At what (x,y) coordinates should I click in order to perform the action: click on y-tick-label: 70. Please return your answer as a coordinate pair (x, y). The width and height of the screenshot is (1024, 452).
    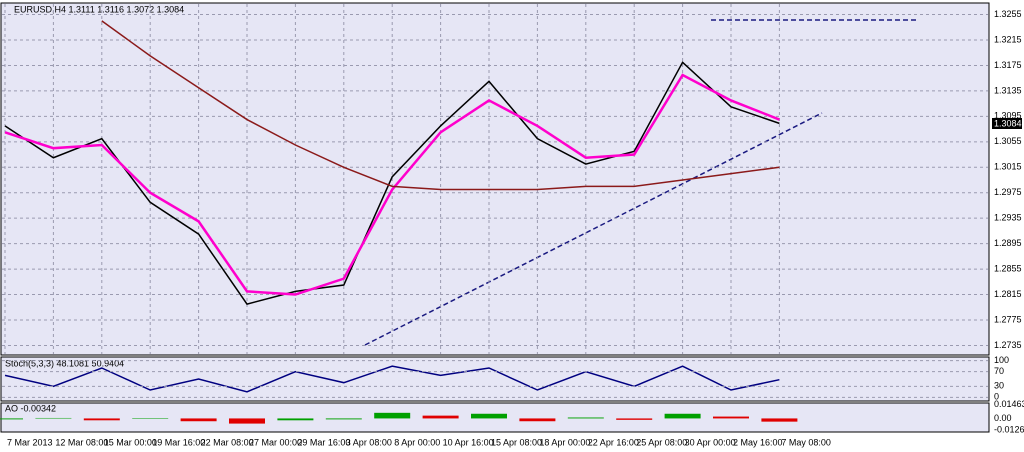
    Looking at the image, I should click on (999, 371).